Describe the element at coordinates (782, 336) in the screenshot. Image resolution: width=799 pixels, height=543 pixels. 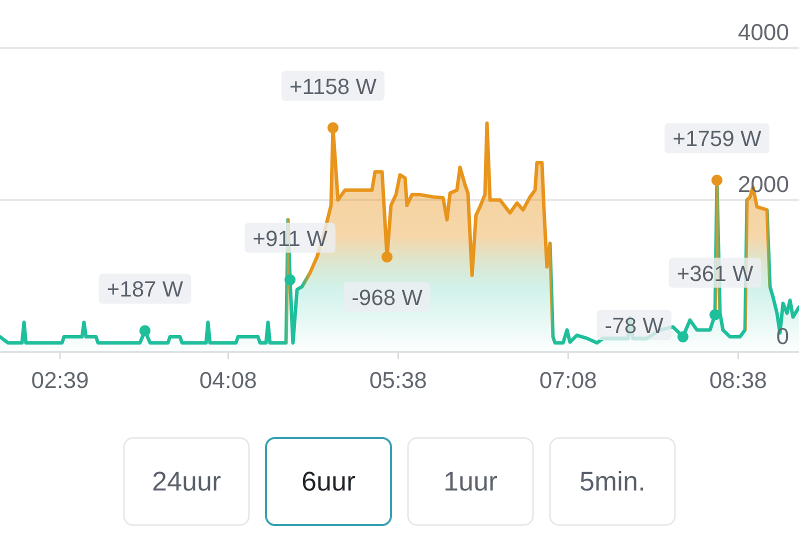
I see `y-tick-label: 0` at that location.